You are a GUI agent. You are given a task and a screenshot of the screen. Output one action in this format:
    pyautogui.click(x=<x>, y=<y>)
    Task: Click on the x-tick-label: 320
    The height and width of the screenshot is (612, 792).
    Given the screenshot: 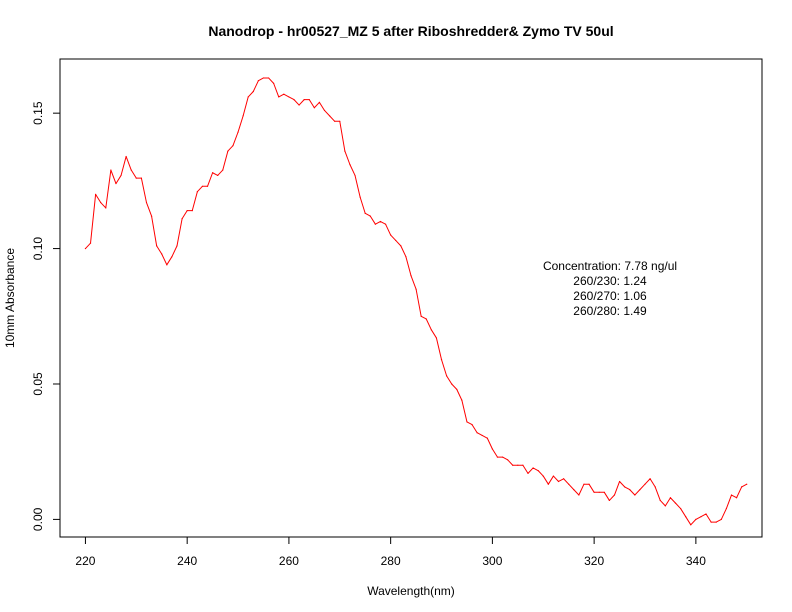 What is the action you would take?
    pyautogui.click(x=594, y=561)
    